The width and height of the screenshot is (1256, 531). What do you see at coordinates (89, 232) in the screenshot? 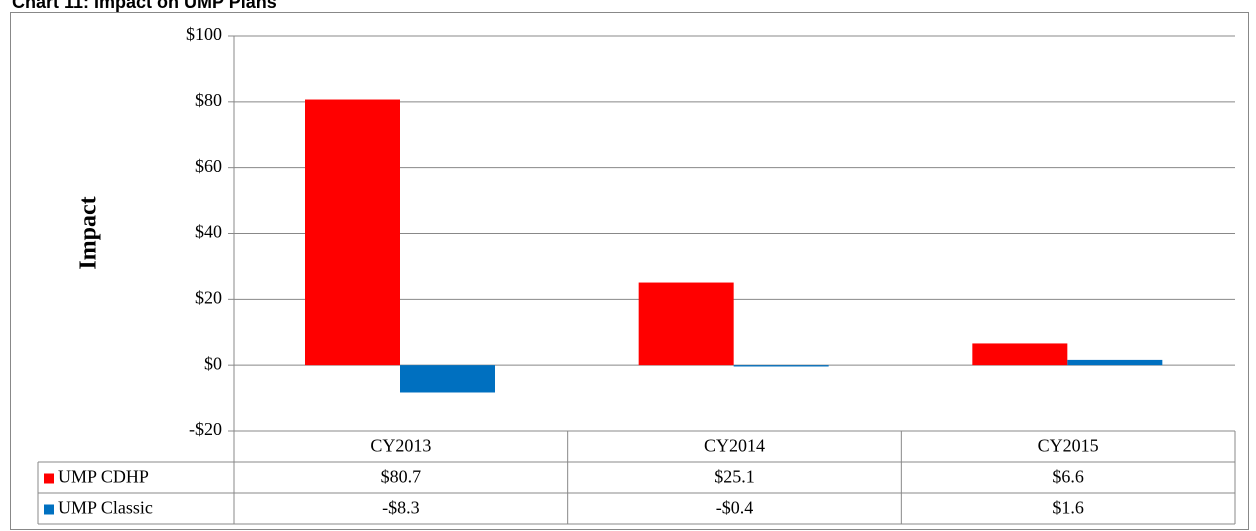
I see `y-axis-label: Impact` at bounding box center [89, 232].